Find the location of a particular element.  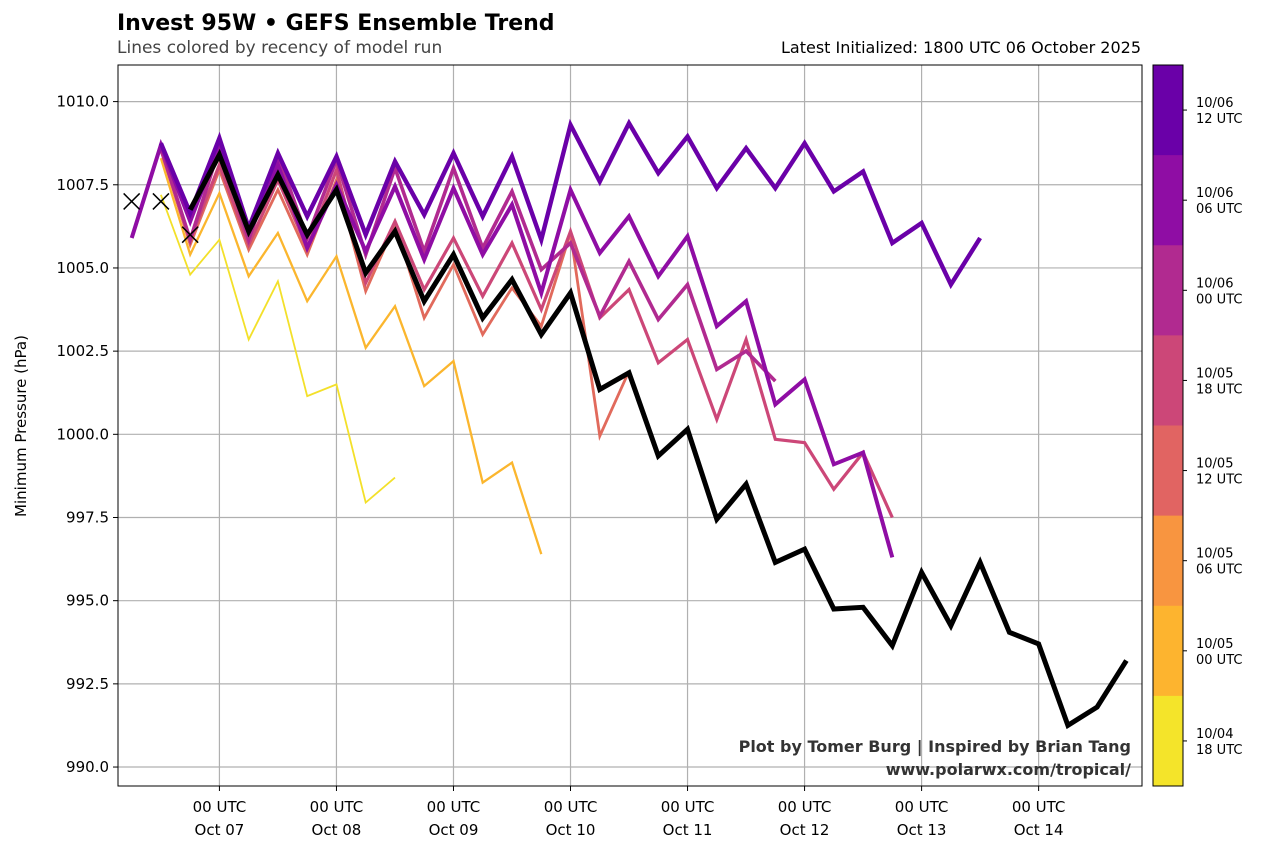

chart-subtitle: Lines colored by recency of model run is located at coordinates (279, 48).